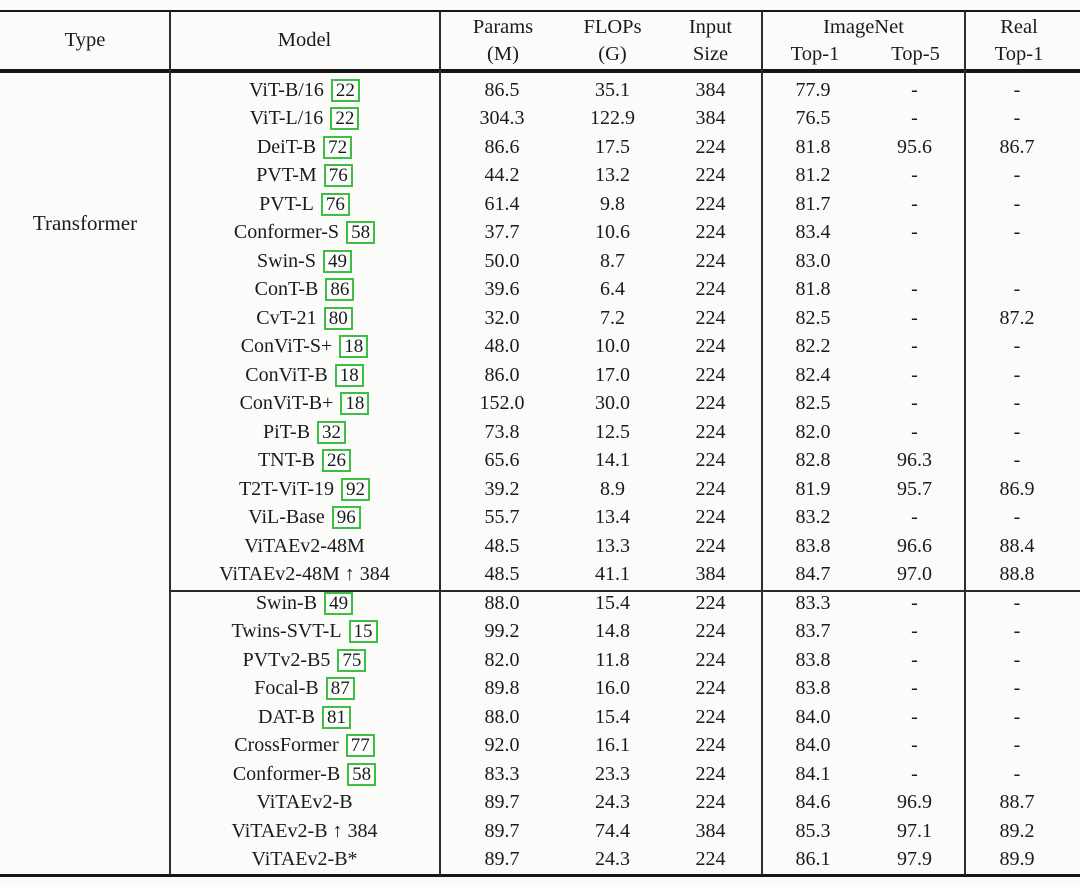 This screenshot has width=1080, height=886. What do you see at coordinates (813, 773) in the screenshot?
I see `imagenet-top1-cell: 84.1` at bounding box center [813, 773].